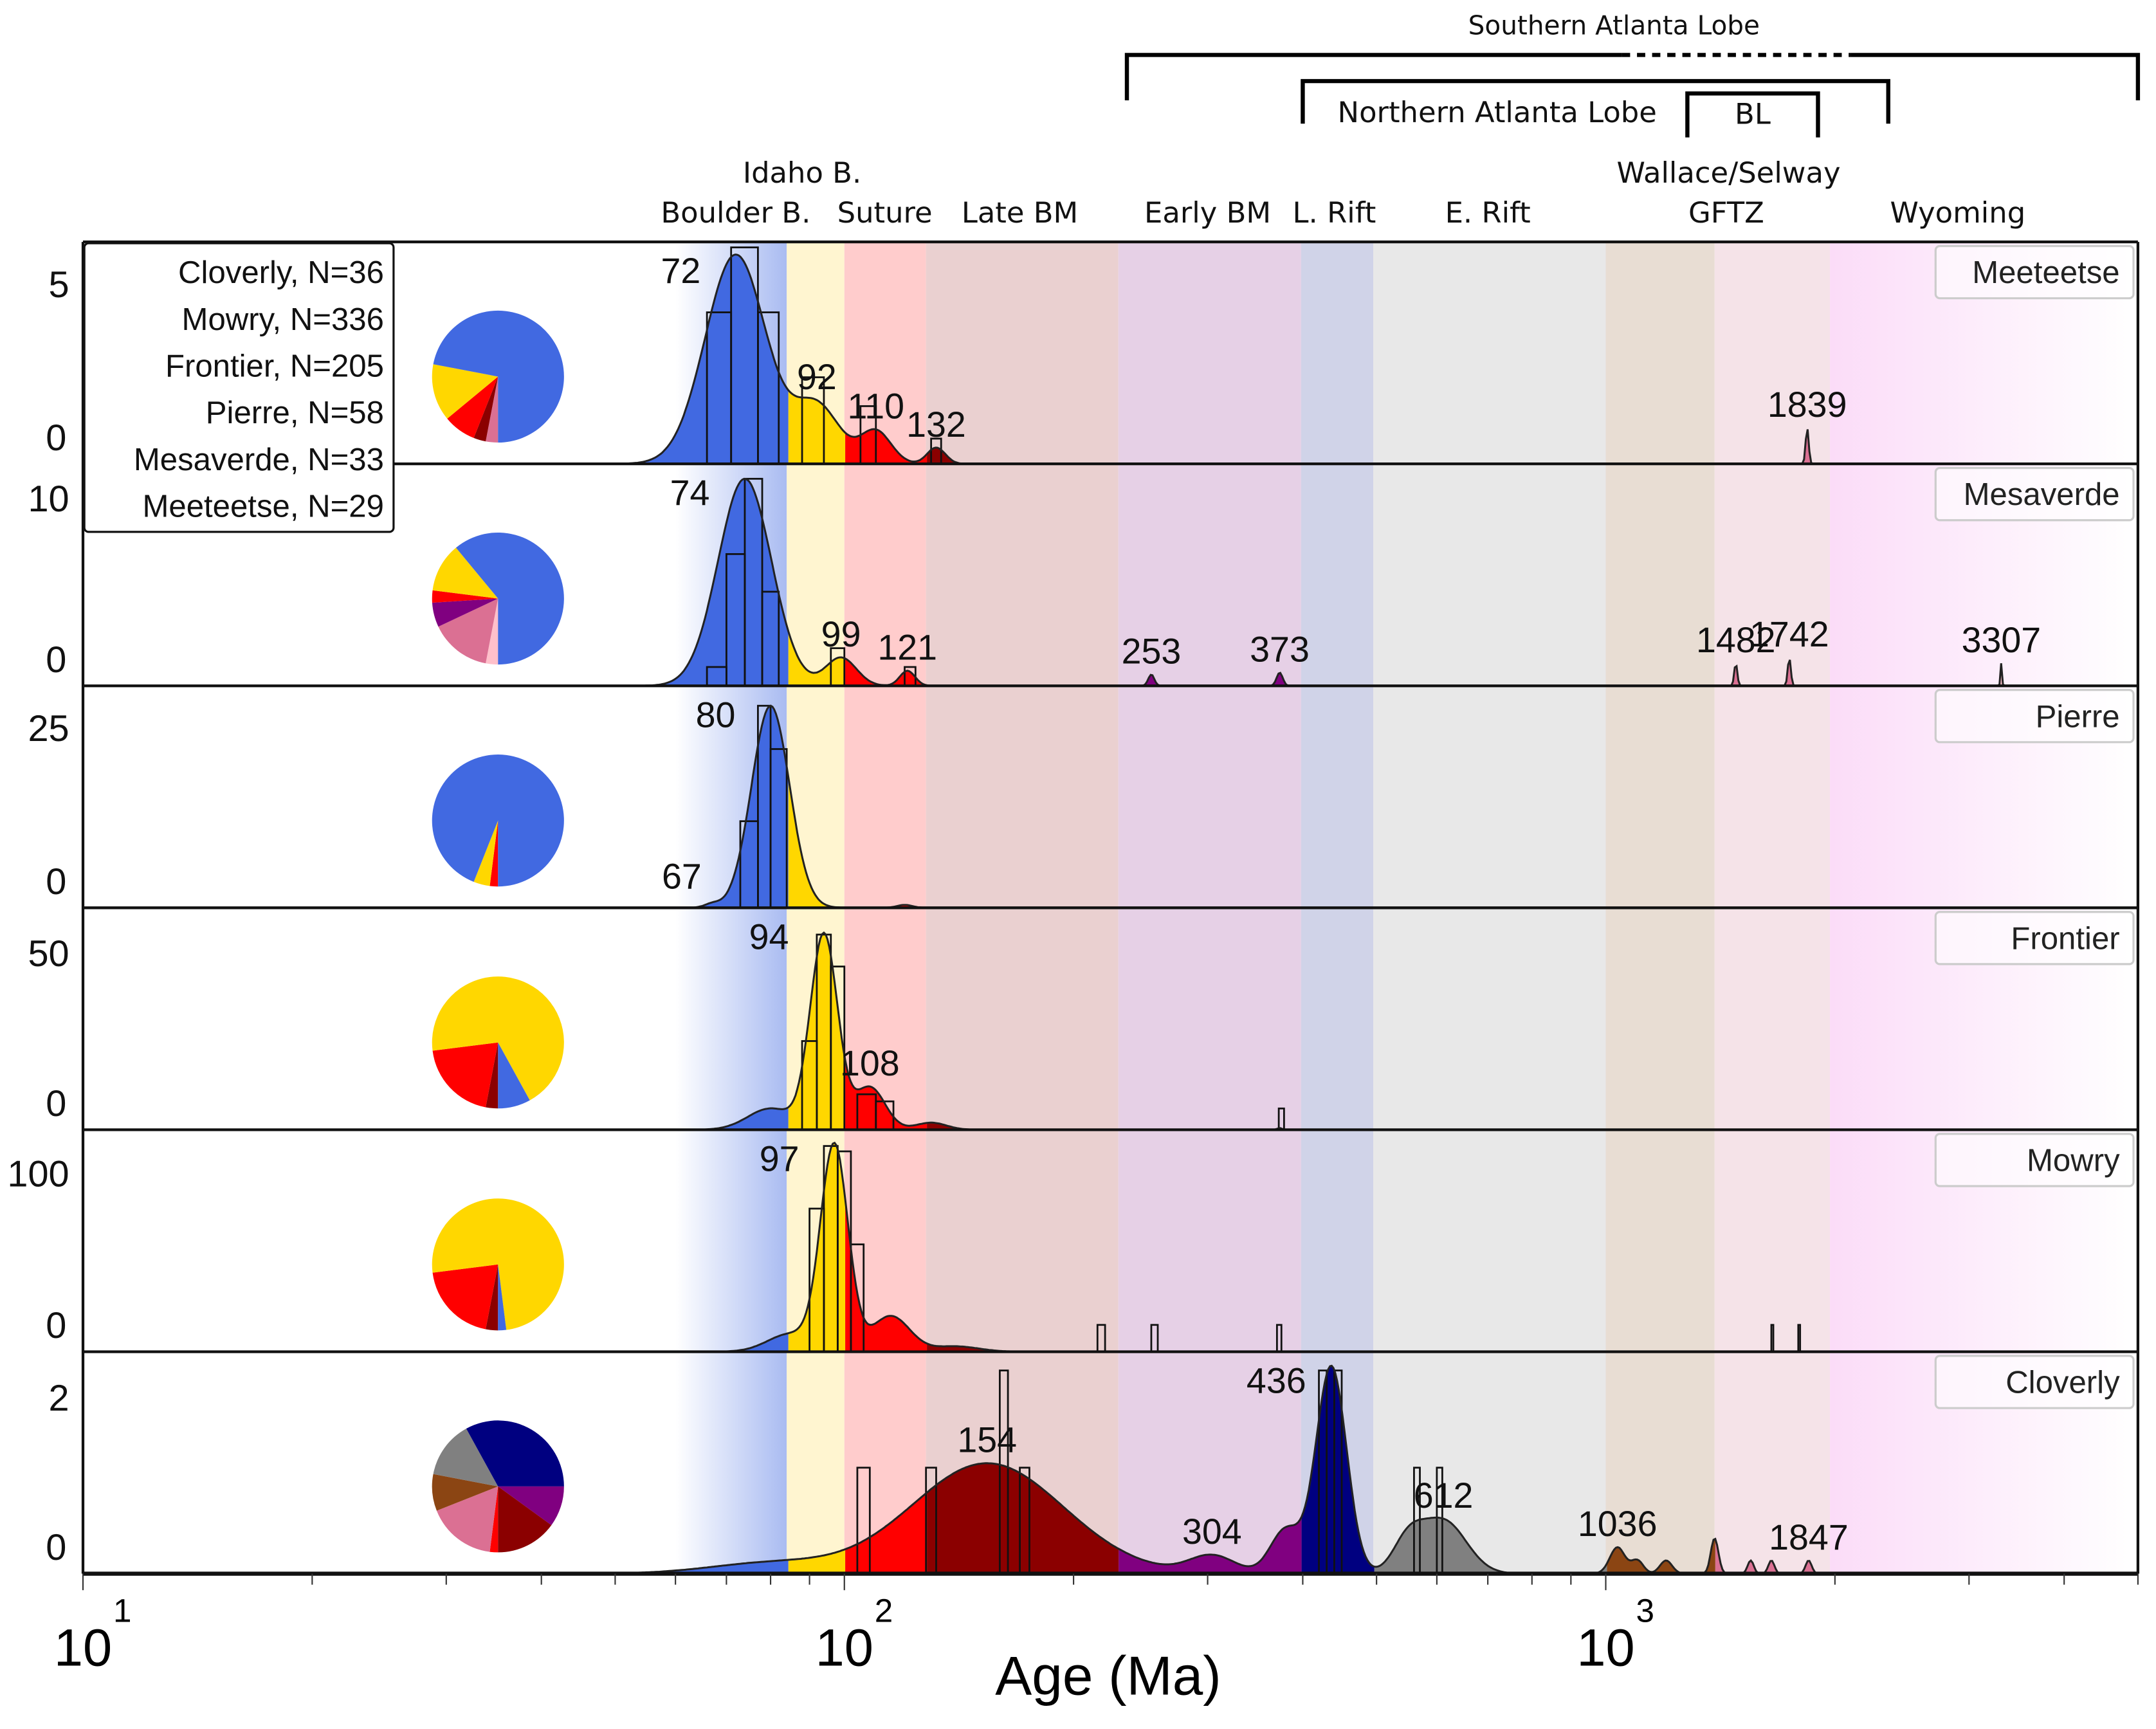 The image size is (2156, 1729). I want to click on region-label: GFTZ, so click(1726, 213).